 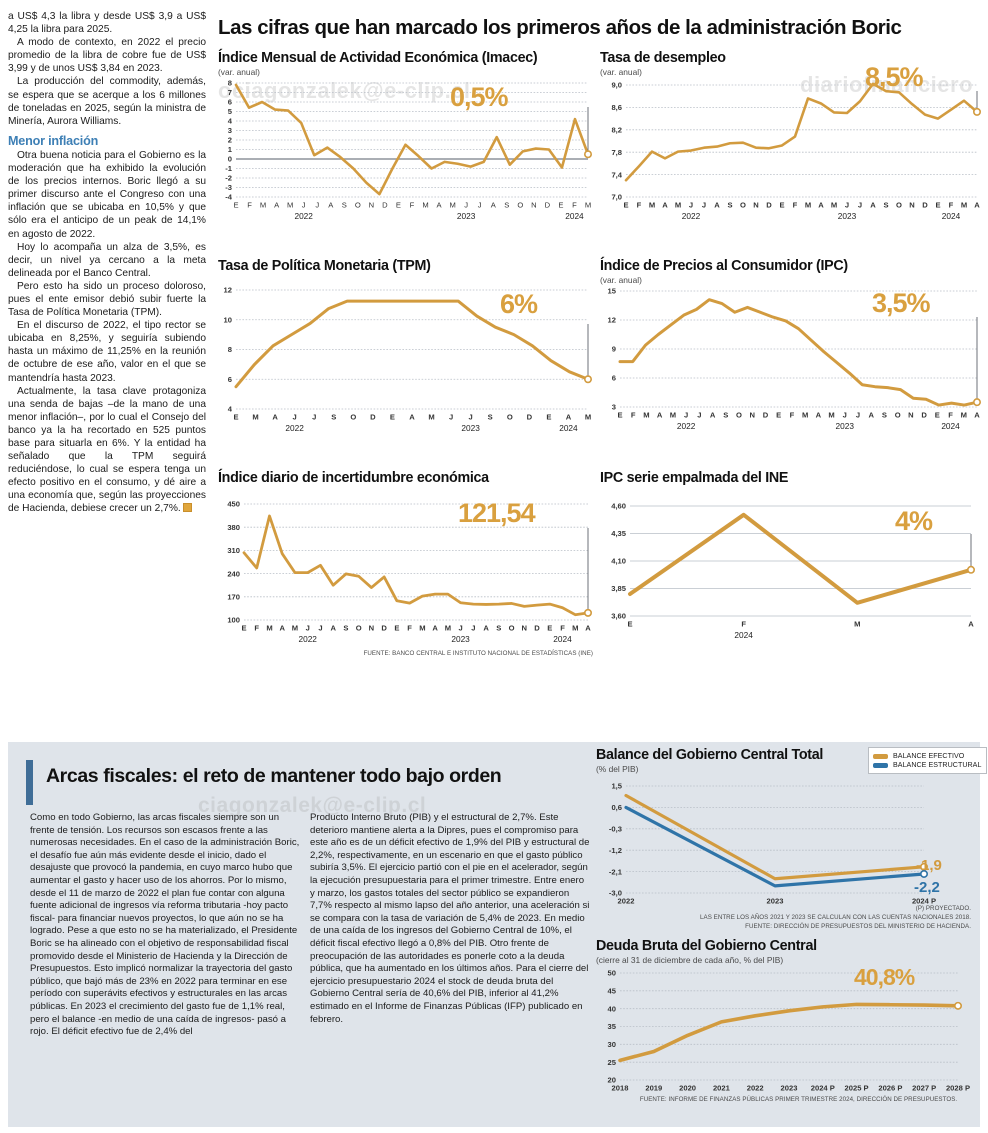 I want to click on balance-estructural-value: -2,2, so click(x=927, y=887).